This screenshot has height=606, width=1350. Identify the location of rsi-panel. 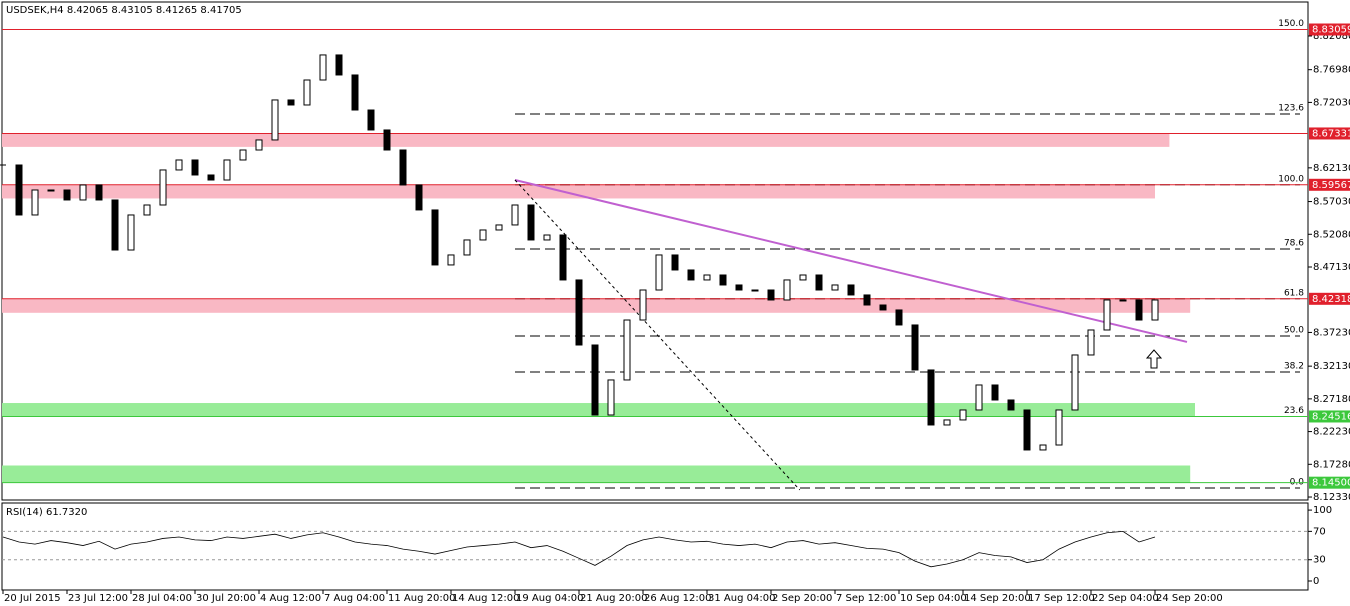
(655, 546).